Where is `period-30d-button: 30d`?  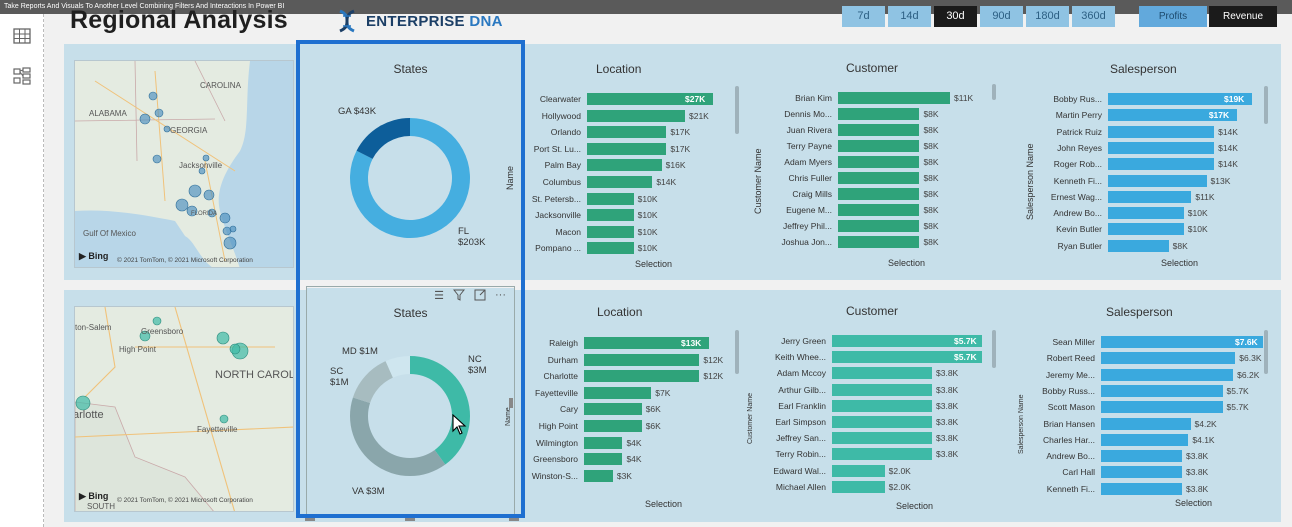 period-30d-button: 30d is located at coordinates (955, 16).